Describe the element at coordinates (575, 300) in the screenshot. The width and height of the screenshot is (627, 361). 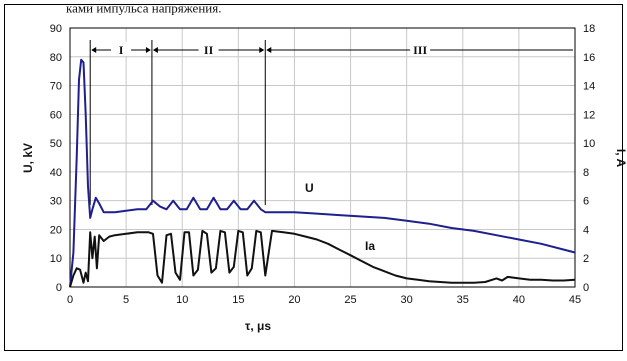
I see `x-tick-label-9: 45` at that location.